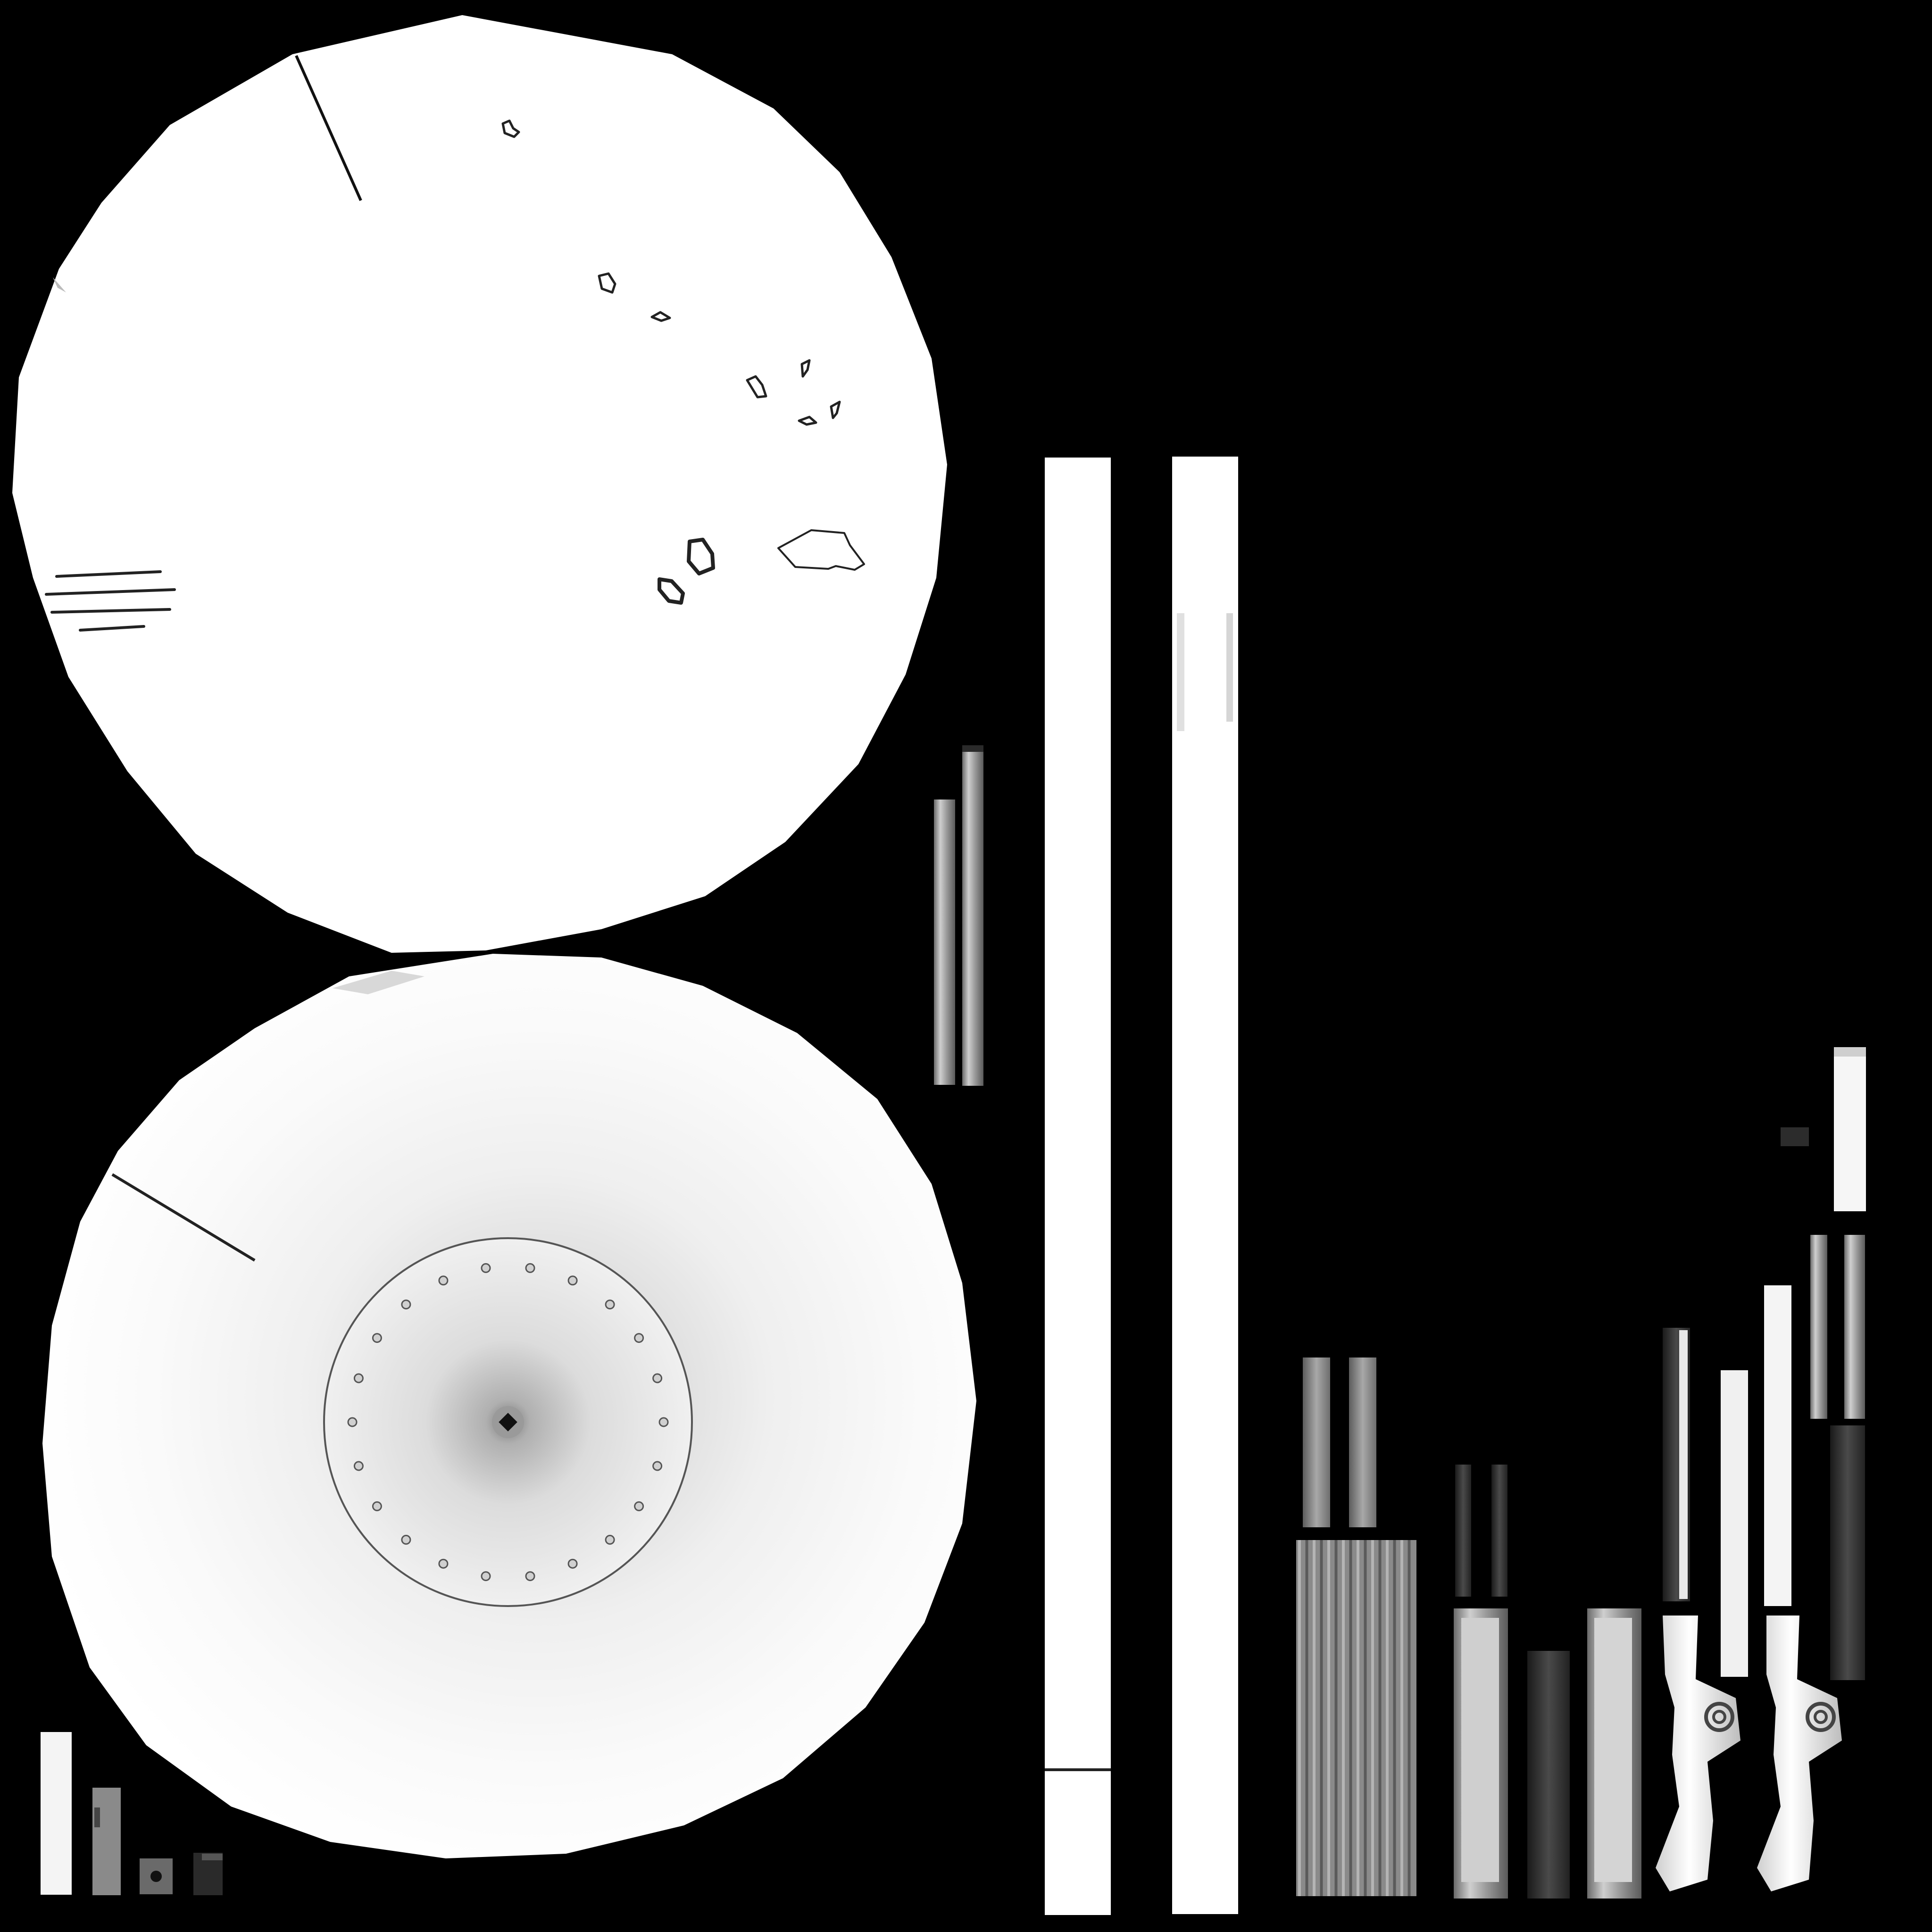  I want to click on small-square-shade, so click(213, 1857).